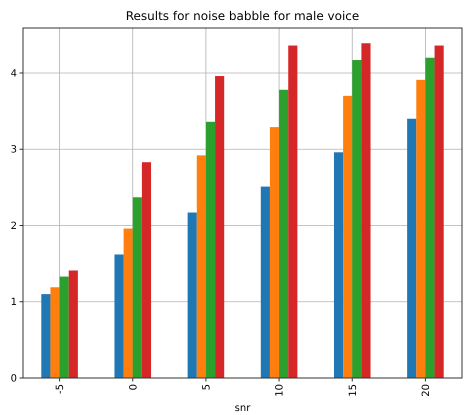  What do you see at coordinates (280, 390) in the screenshot?
I see `x-tick-label: 10` at bounding box center [280, 390].